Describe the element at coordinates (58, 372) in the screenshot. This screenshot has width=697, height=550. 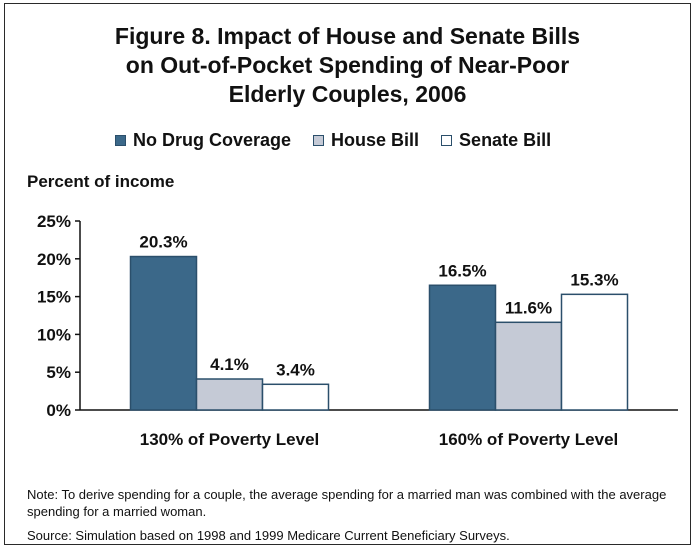
I see `y-tick-label: 5%` at that location.